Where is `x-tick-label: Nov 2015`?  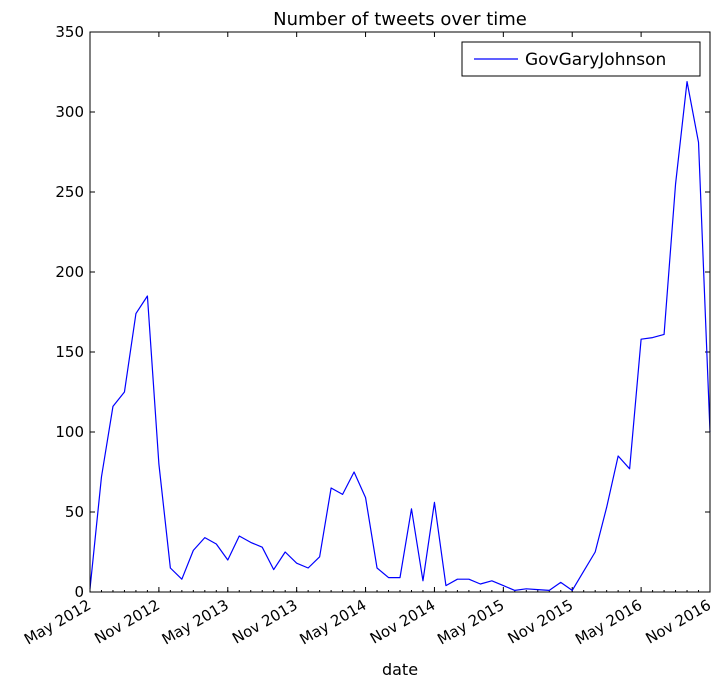 x-tick-label: Nov 2015 is located at coordinates (541, 622).